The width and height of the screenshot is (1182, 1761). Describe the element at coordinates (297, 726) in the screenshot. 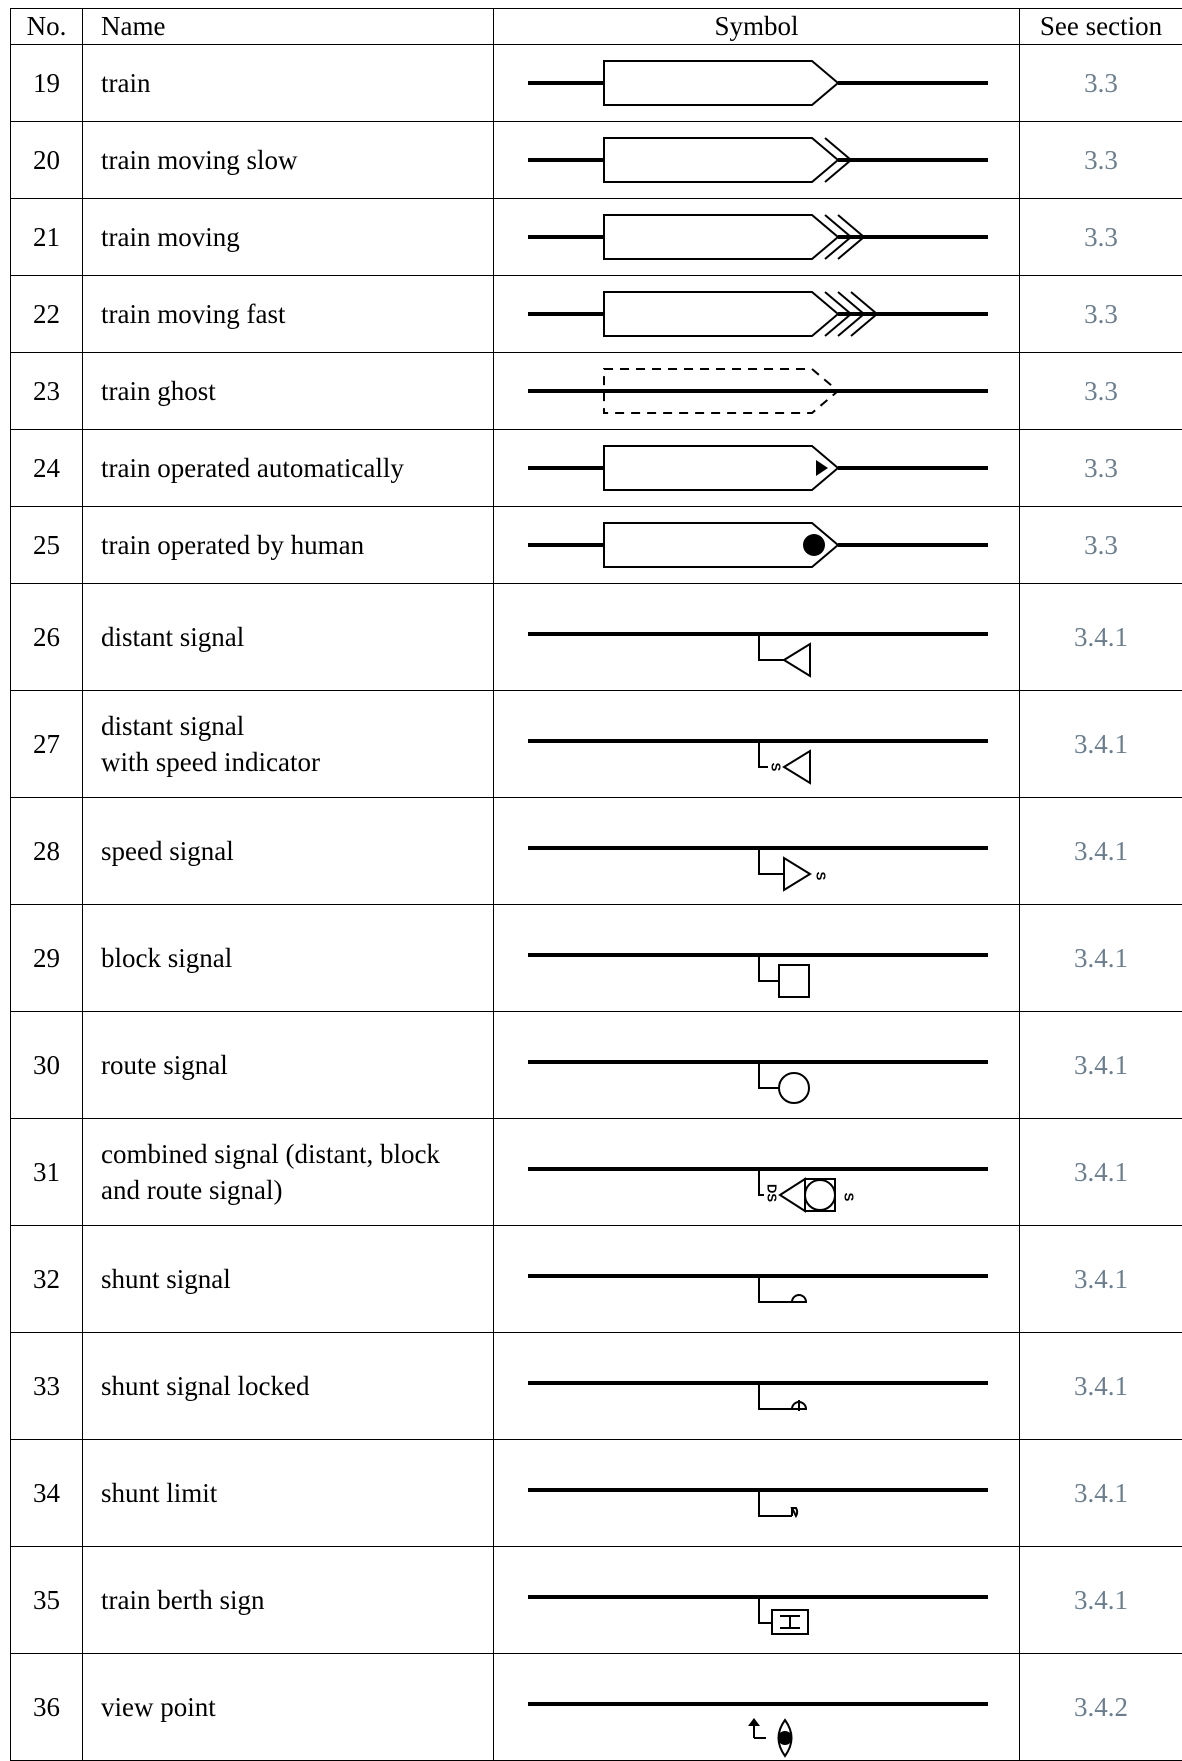

I see `row-name-line: distant signal` at that location.